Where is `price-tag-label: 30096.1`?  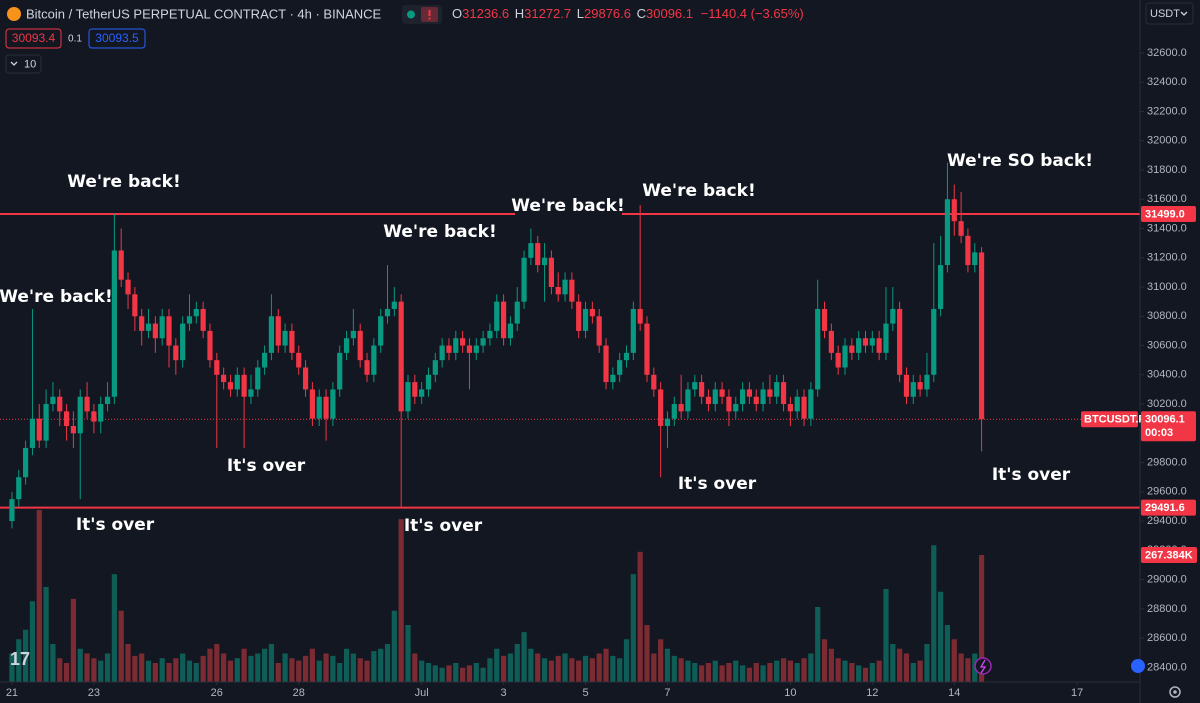
price-tag-label: 30096.1 is located at coordinates (1165, 420).